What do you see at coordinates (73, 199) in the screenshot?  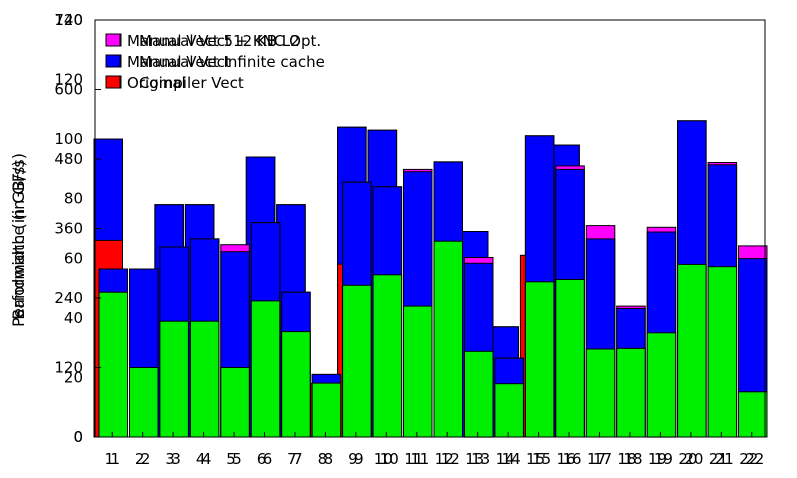 I see `y-tick-label: 80` at bounding box center [73, 199].